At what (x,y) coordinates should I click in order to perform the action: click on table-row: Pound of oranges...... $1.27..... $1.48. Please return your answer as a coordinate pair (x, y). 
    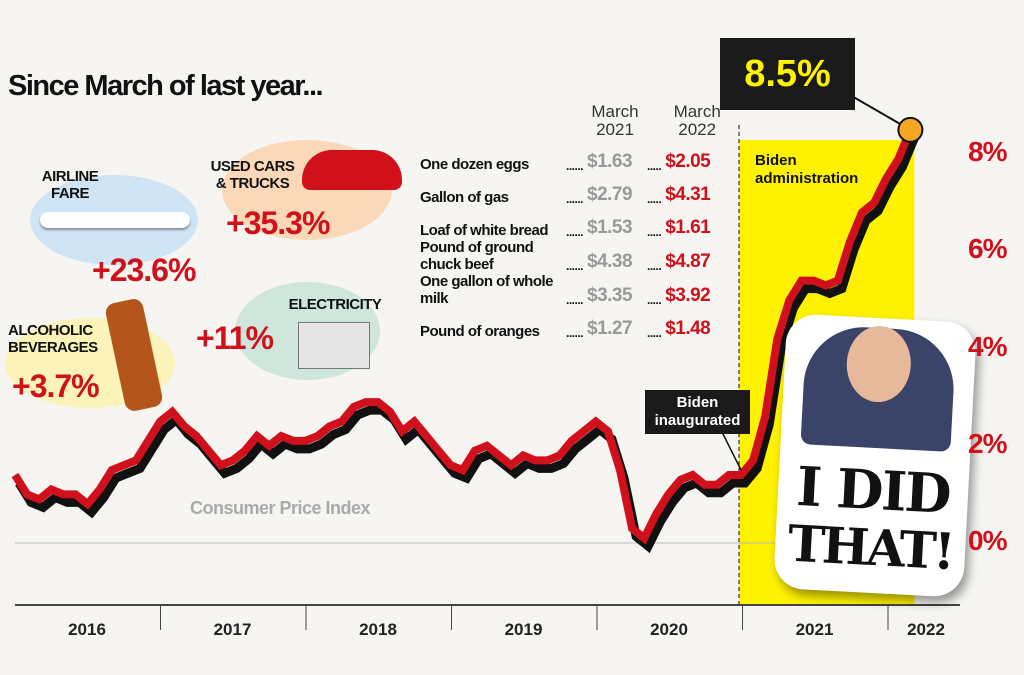
    Looking at the image, I should click on (574, 323).